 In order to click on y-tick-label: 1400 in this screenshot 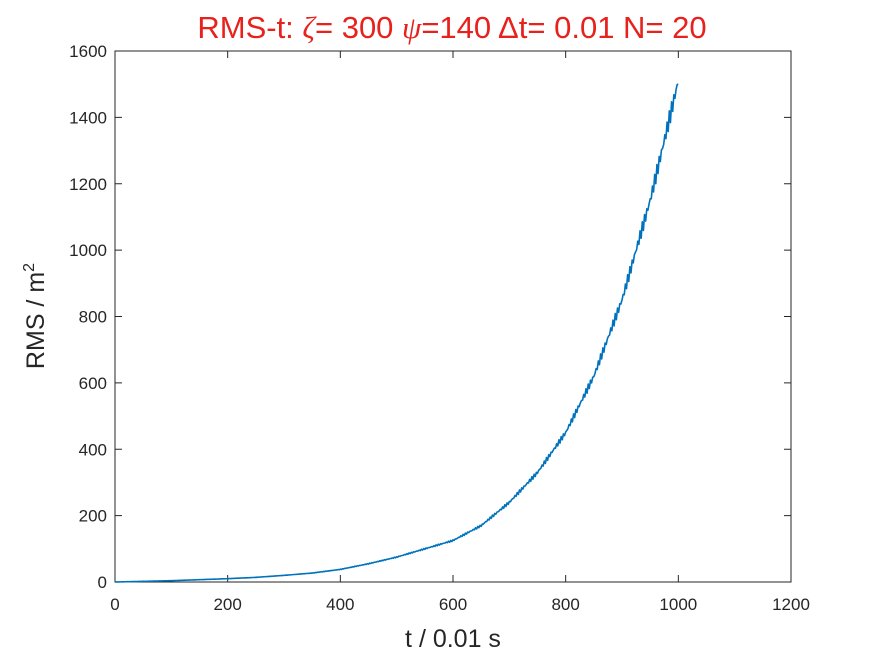, I will do `click(88, 117)`.